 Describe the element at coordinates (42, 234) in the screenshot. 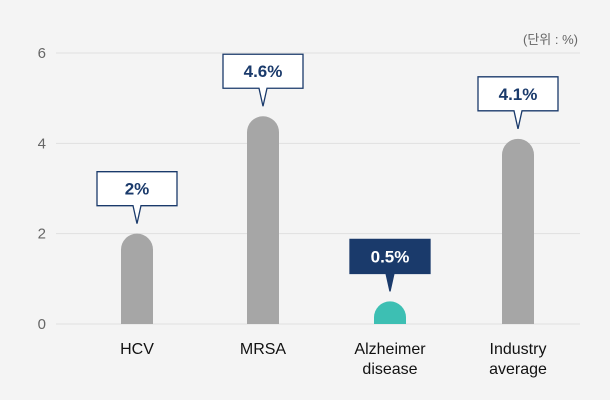

I see `y-tick-label-1: 2` at that location.